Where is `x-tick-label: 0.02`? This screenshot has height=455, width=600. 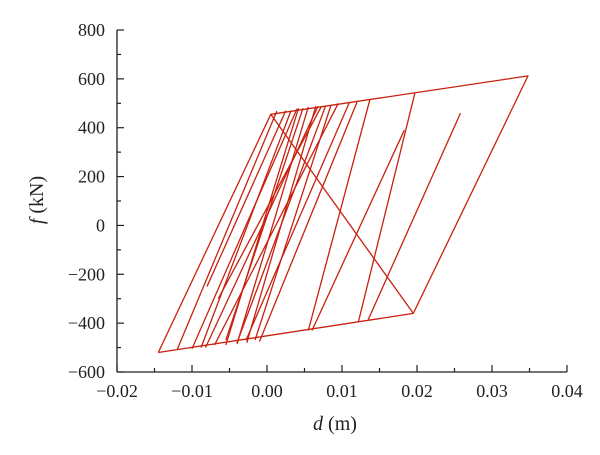
x-tick-label: 0.02 is located at coordinates (417, 391).